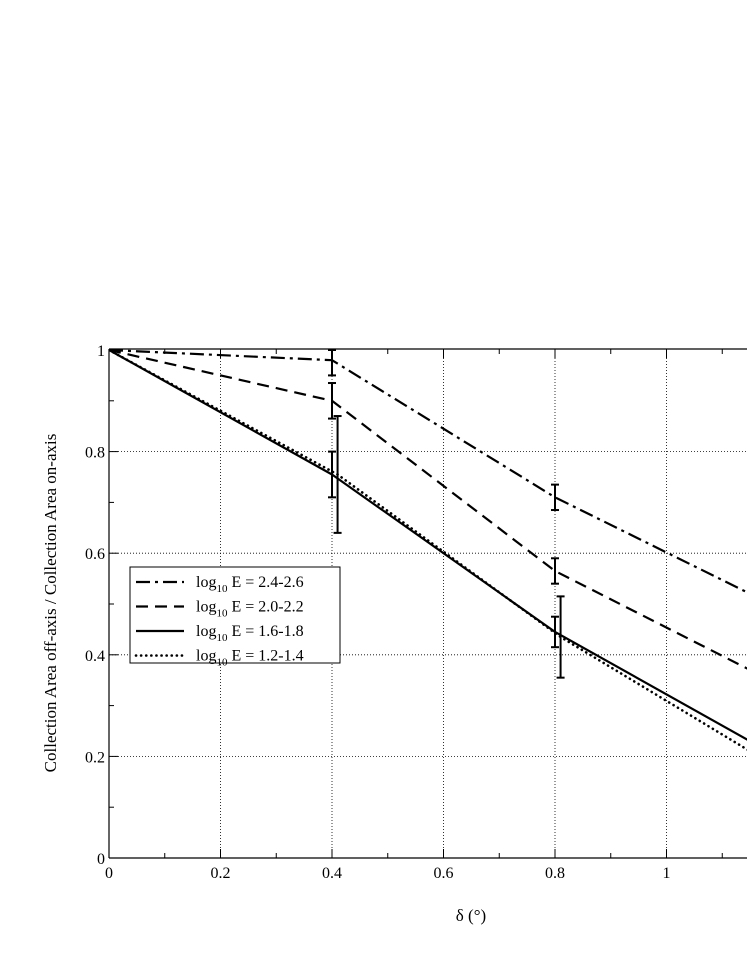  What do you see at coordinates (221, 873) in the screenshot?
I see `x-tick-label: 0.2` at bounding box center [221, 873].